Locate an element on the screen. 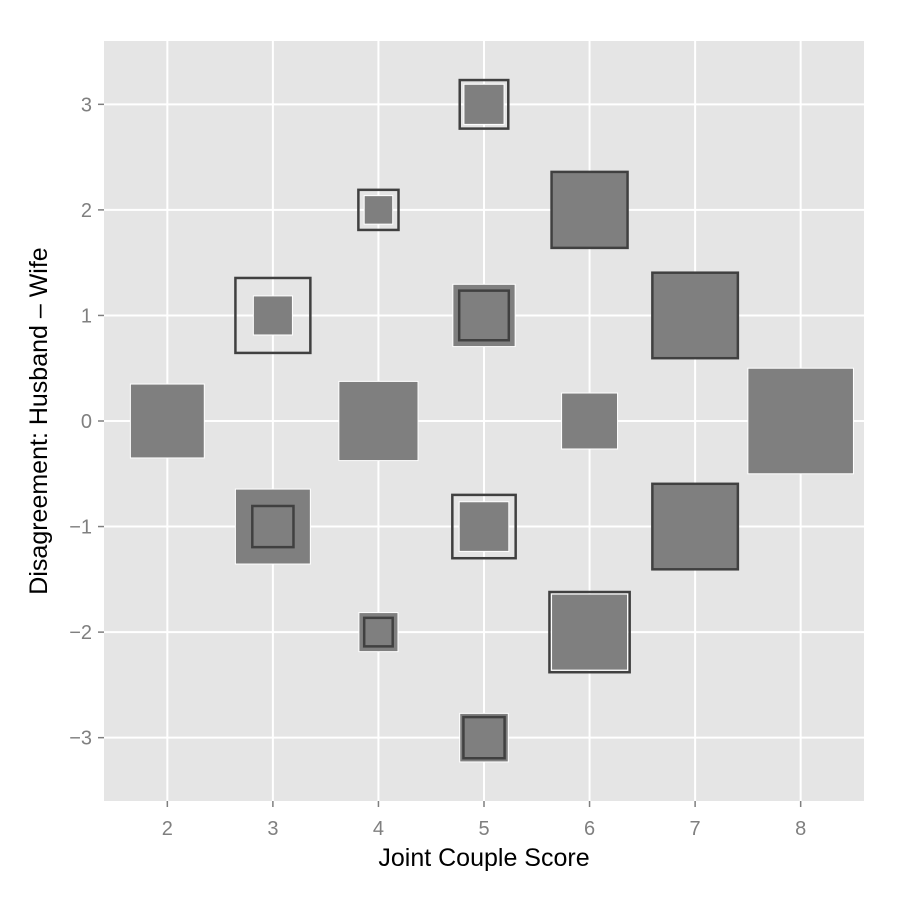 The height and width of the screenshot is (900, 900). x-tick-label: 2 is located at coordinates (167, 829).